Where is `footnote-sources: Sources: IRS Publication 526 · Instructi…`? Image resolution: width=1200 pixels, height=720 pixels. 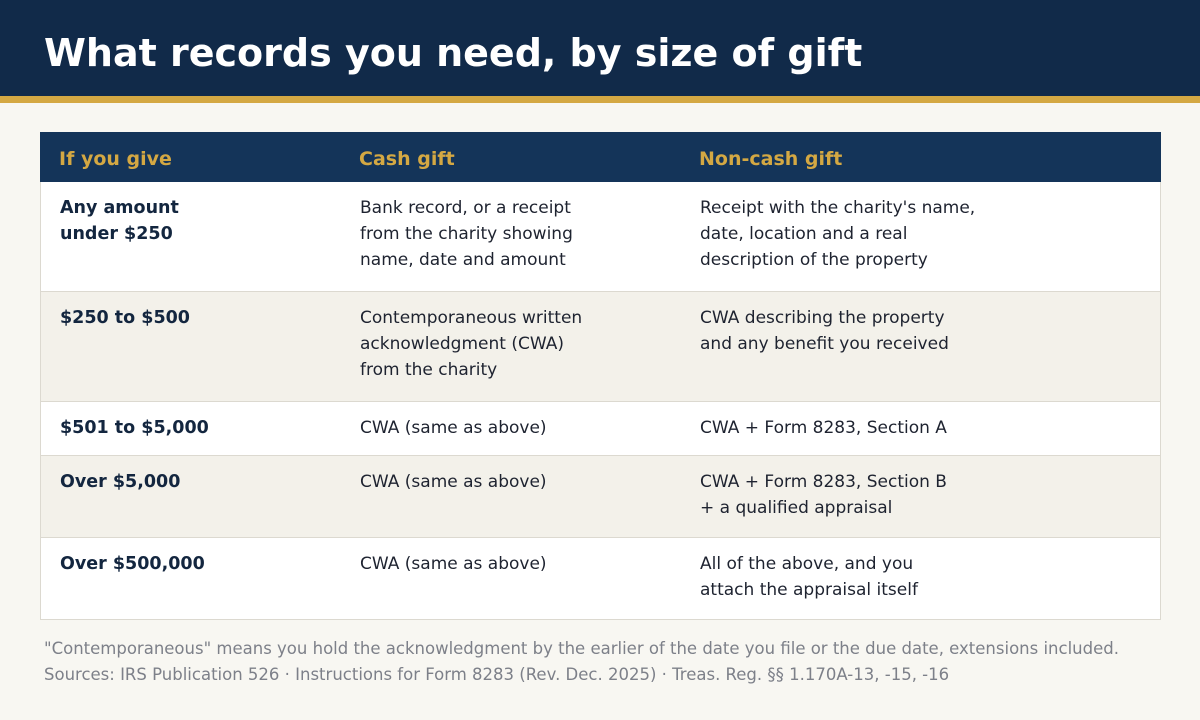 footnote-sources: Sources: IRS Publication 526 · Instructi… is located at coordinates (497, 674).